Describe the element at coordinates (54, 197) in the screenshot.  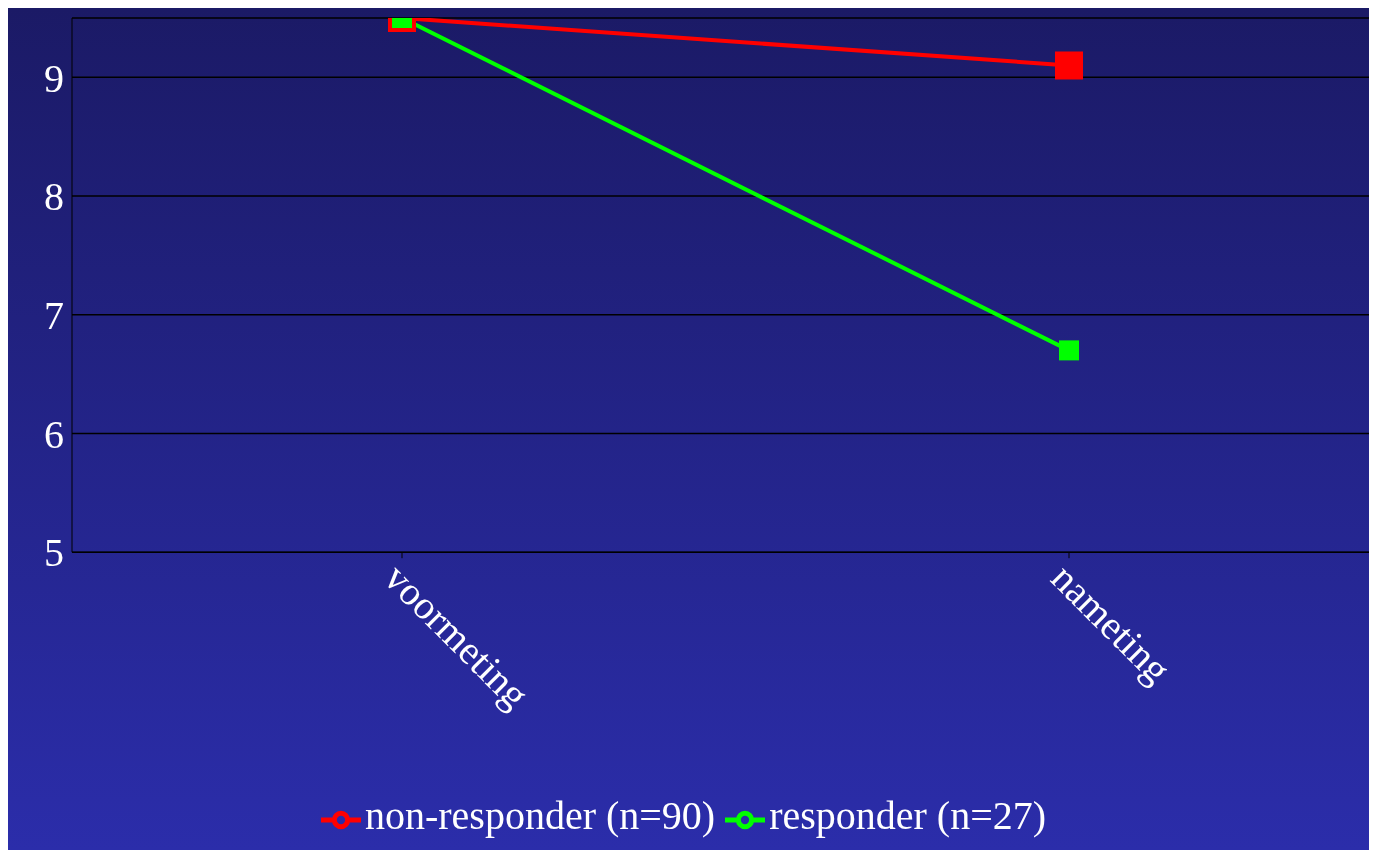
I see `y-tick-label: 8` at that location.